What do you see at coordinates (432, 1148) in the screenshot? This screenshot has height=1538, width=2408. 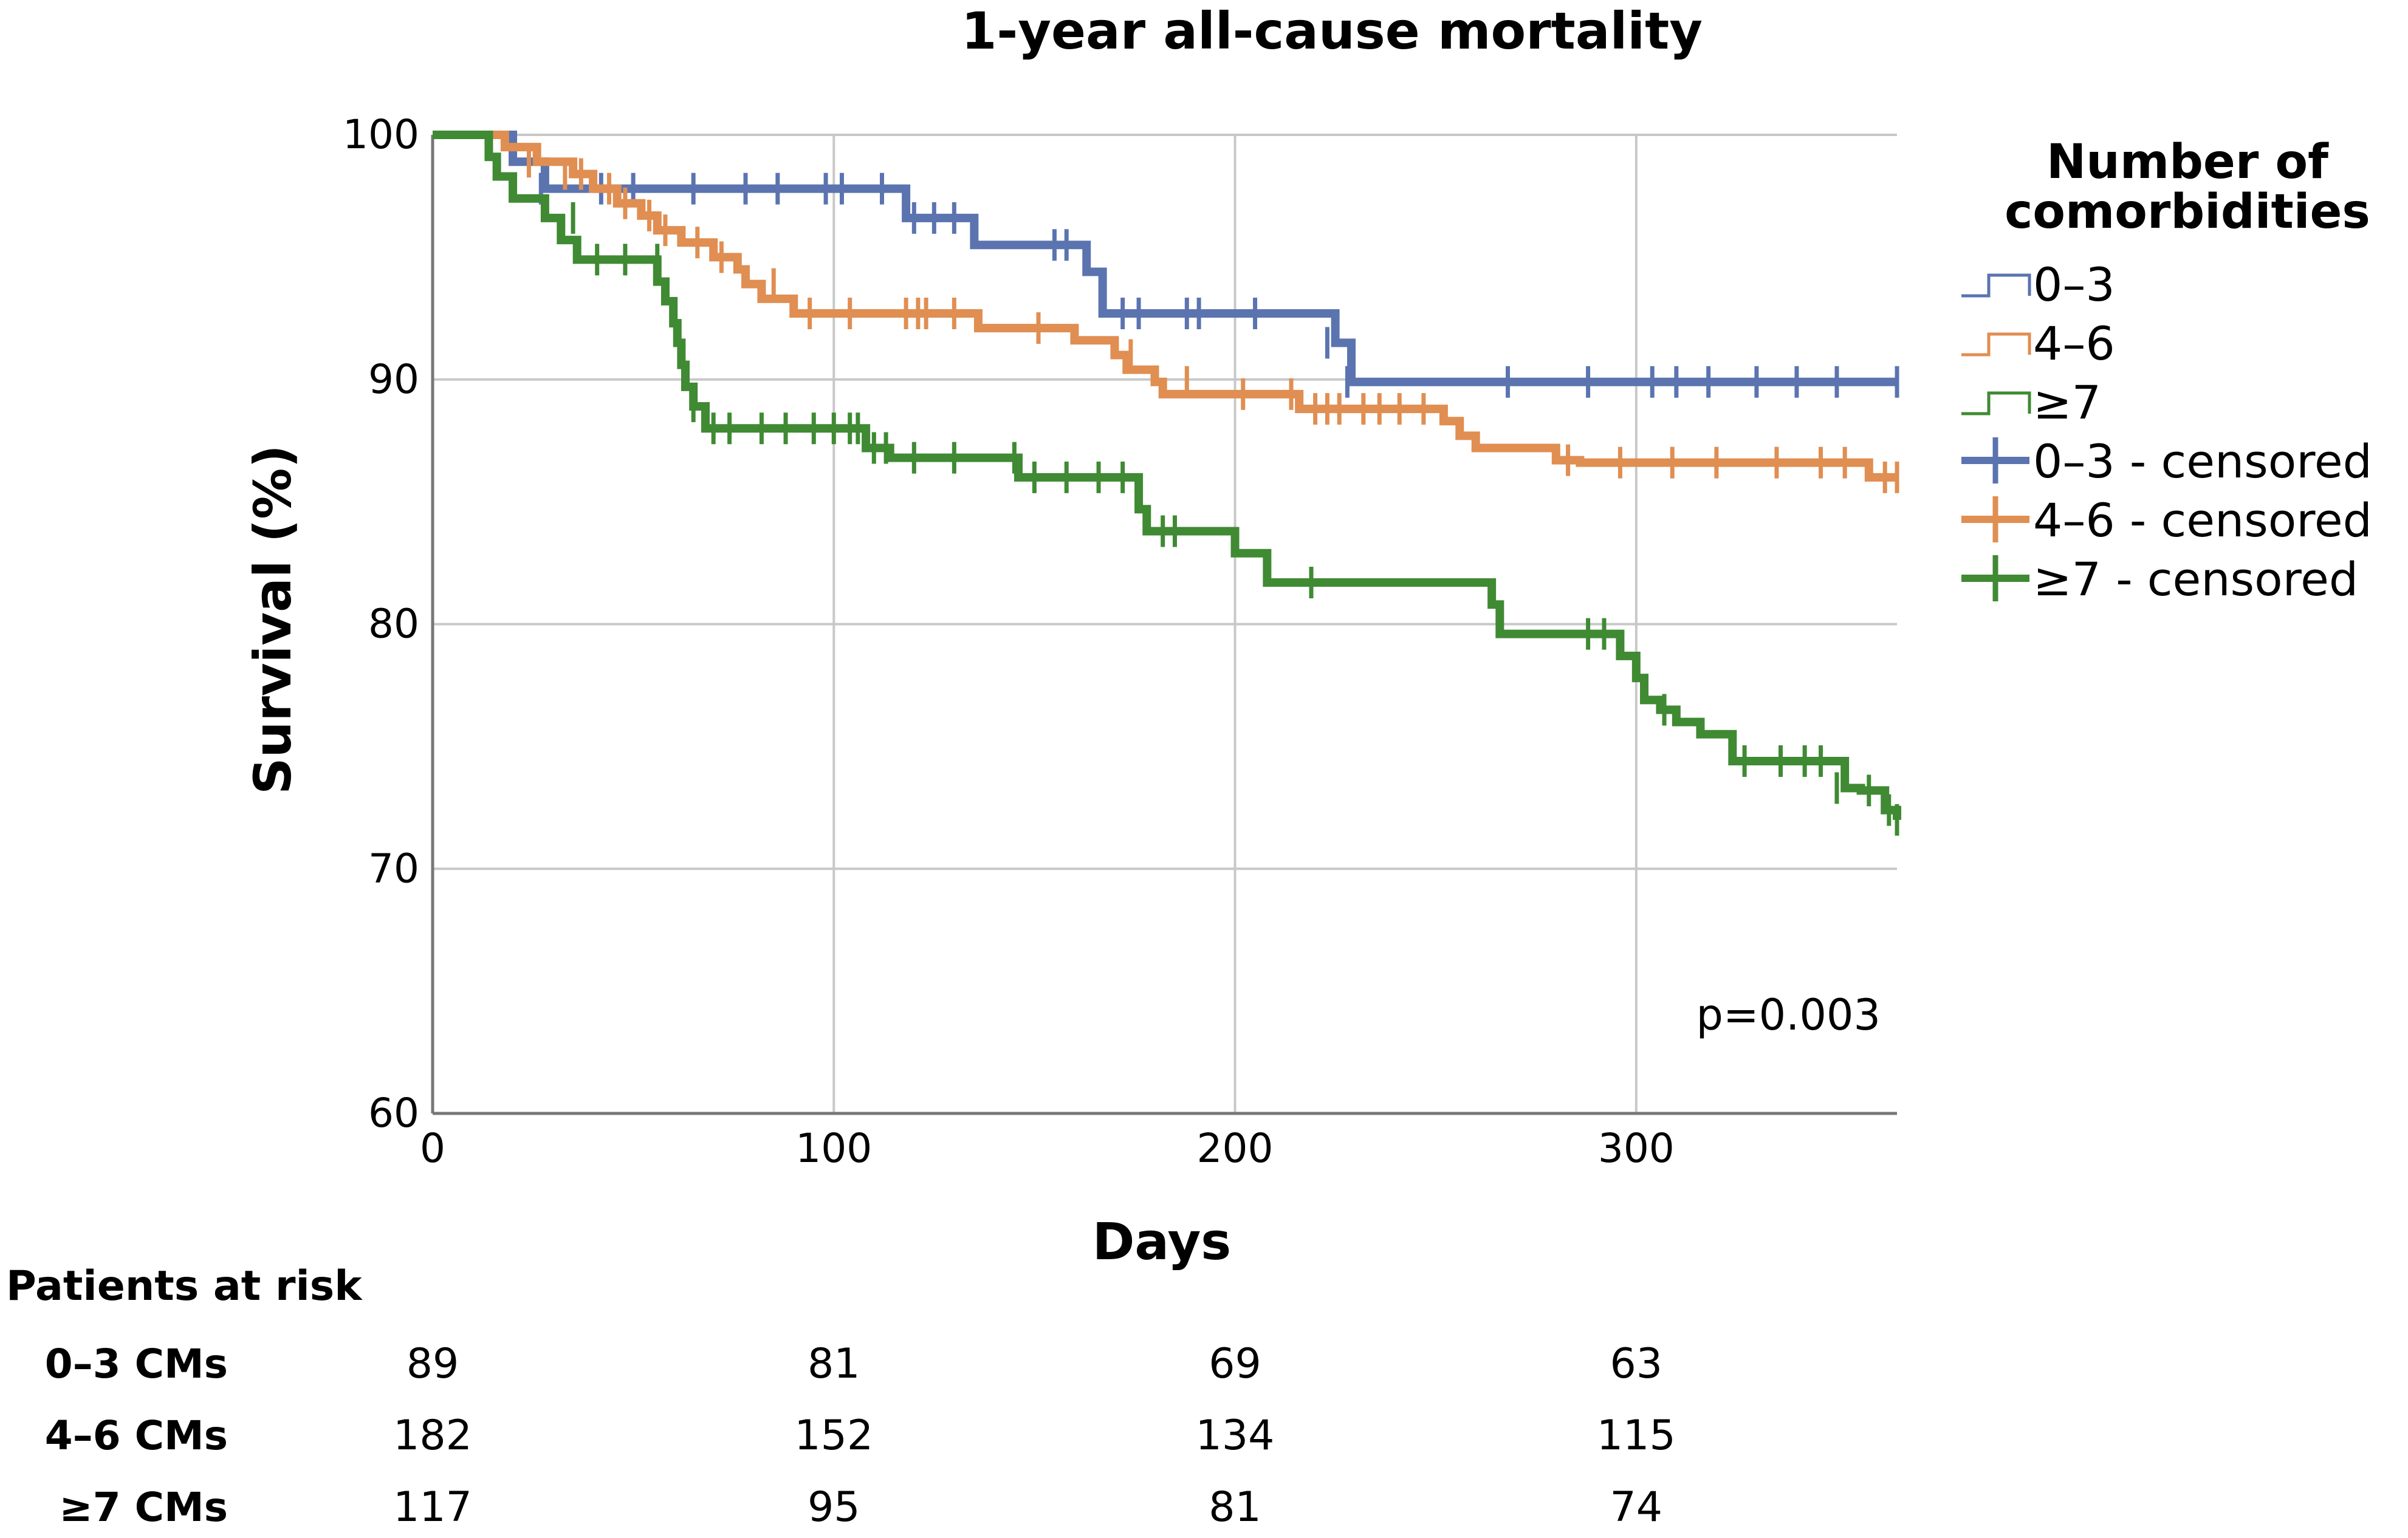 I see `x-tick-label-0: 0` at bounding box center [432, 1148].